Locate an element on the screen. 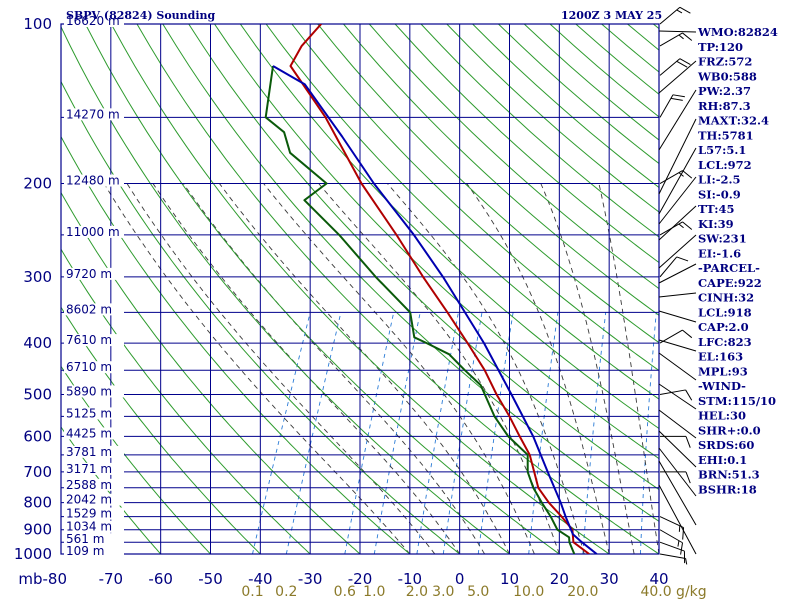 This screenshot has width=800, height=600. index-label: HEL:30 is located at coordinates (722, 416).